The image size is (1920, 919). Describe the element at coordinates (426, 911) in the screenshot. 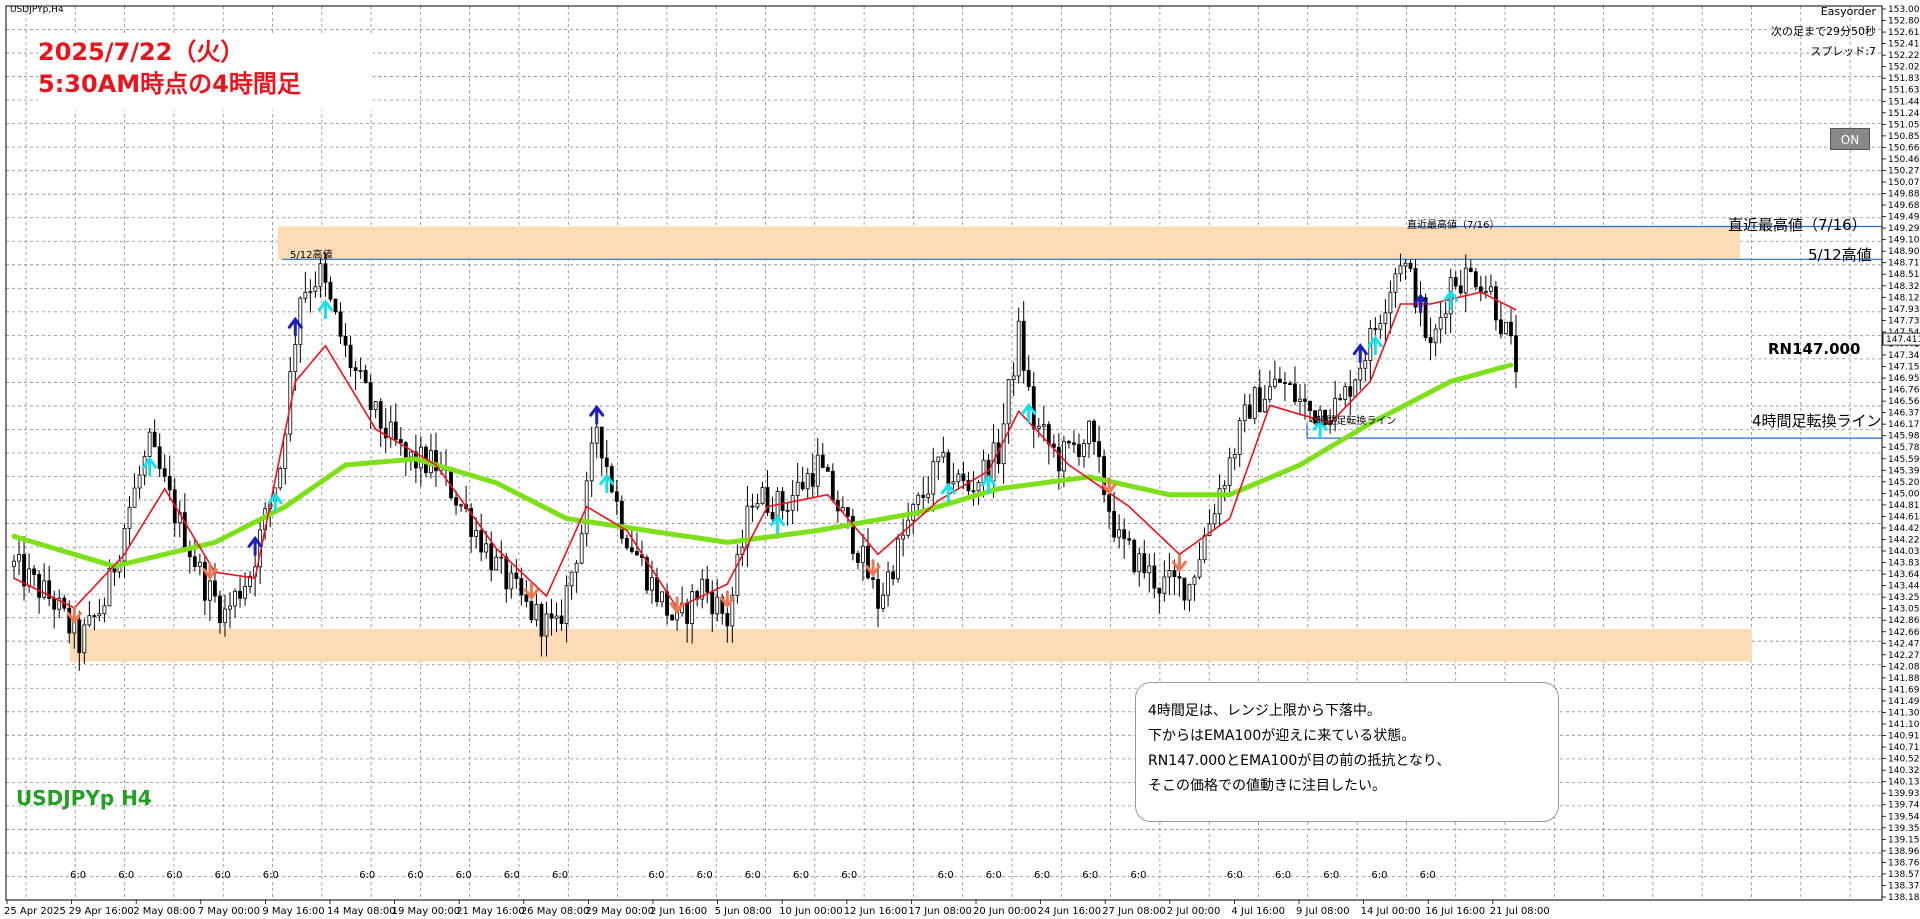

I see `date-tick-label: 19 May 00:00` at that location.